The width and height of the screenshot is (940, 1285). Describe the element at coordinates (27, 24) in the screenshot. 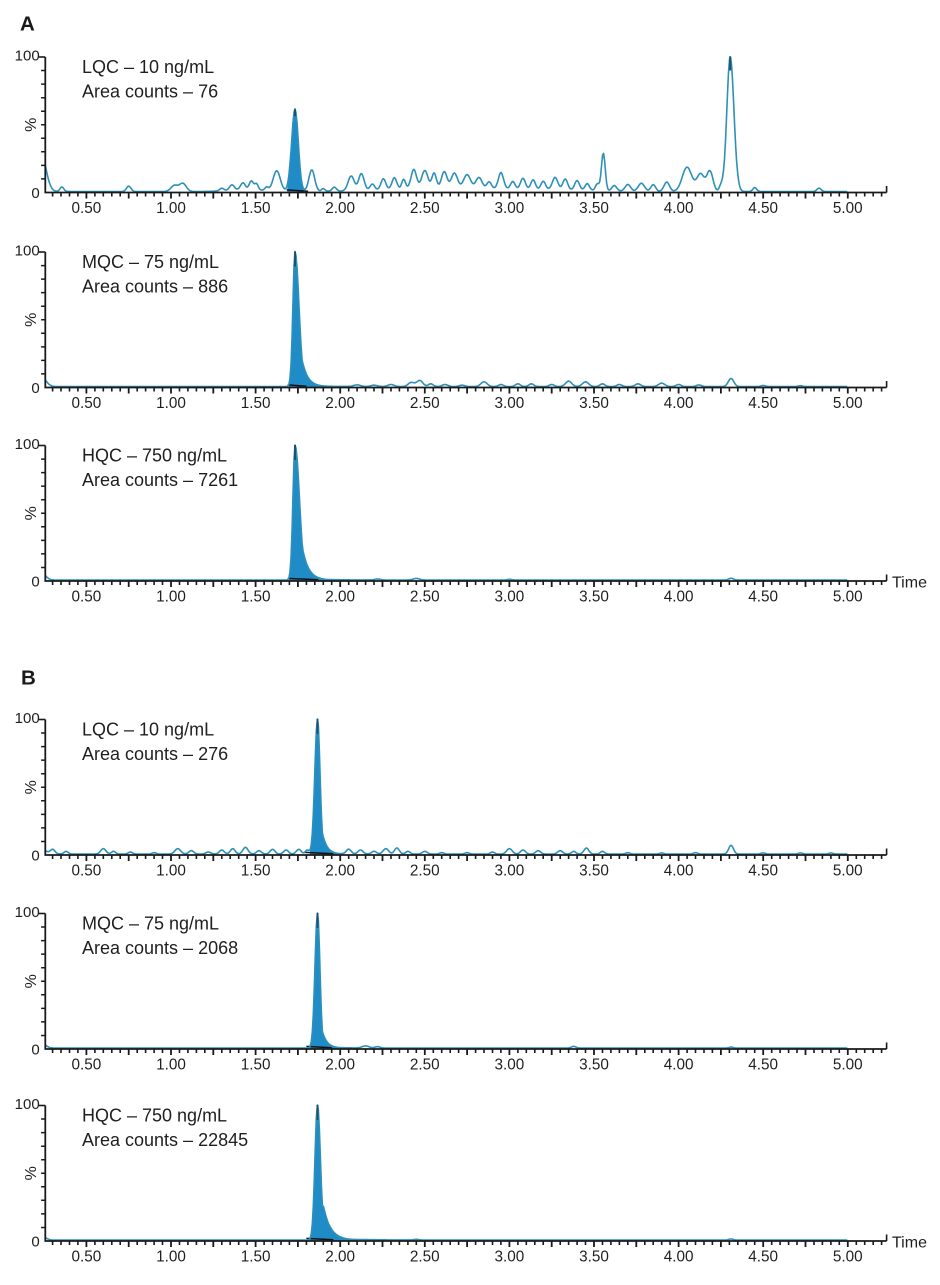

I see `svg-text: A` at that location.